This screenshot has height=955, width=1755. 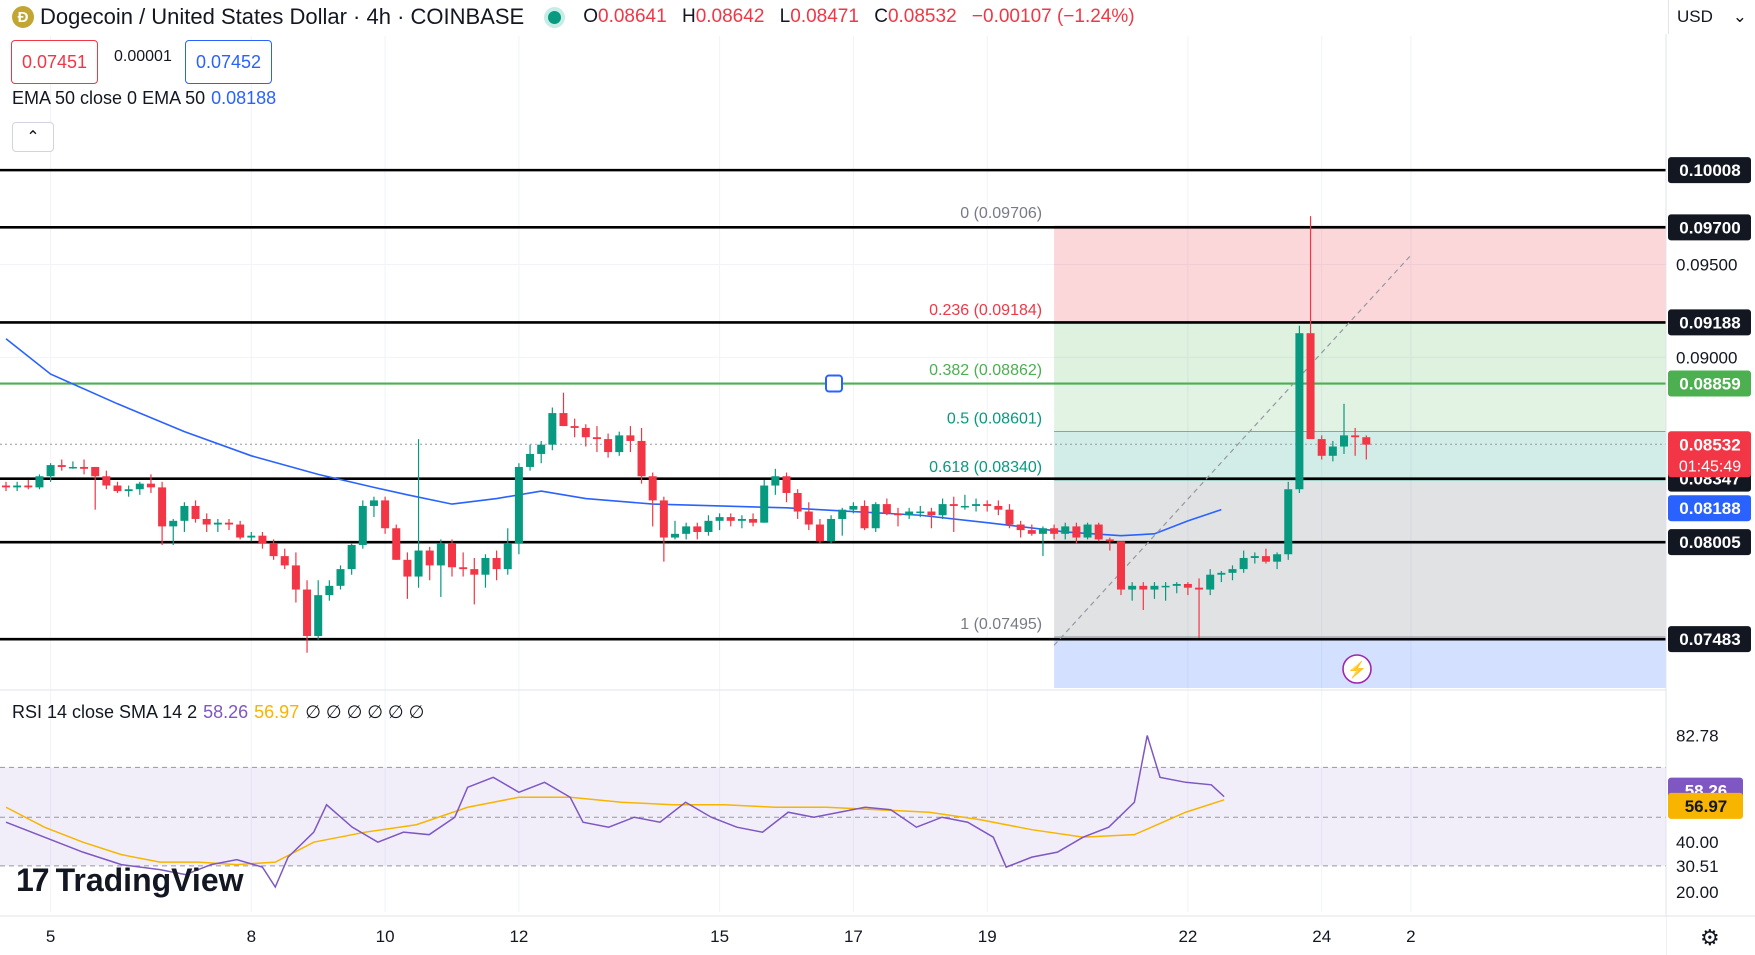 I want to click on price-tick-label: 0.09000, so click(x=1706, y=357).